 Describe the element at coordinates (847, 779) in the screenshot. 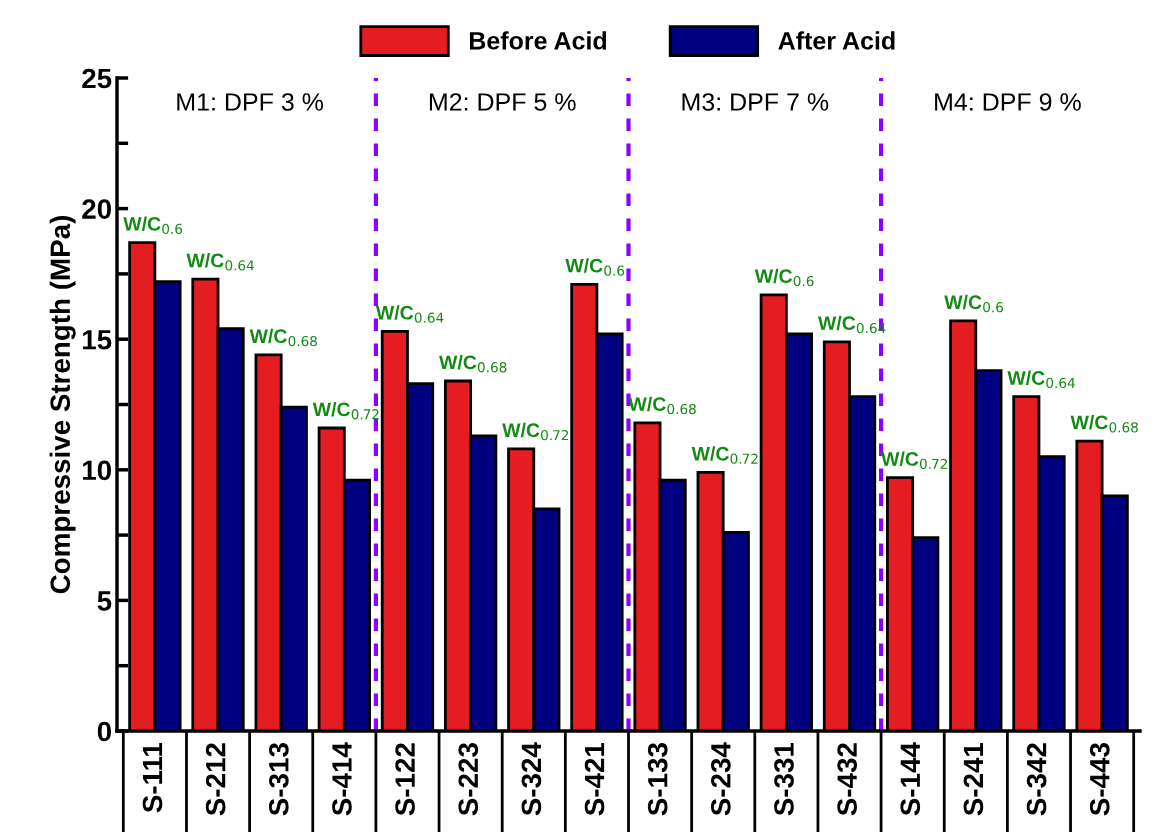

I see `x-tick-label: S-432` at that location.